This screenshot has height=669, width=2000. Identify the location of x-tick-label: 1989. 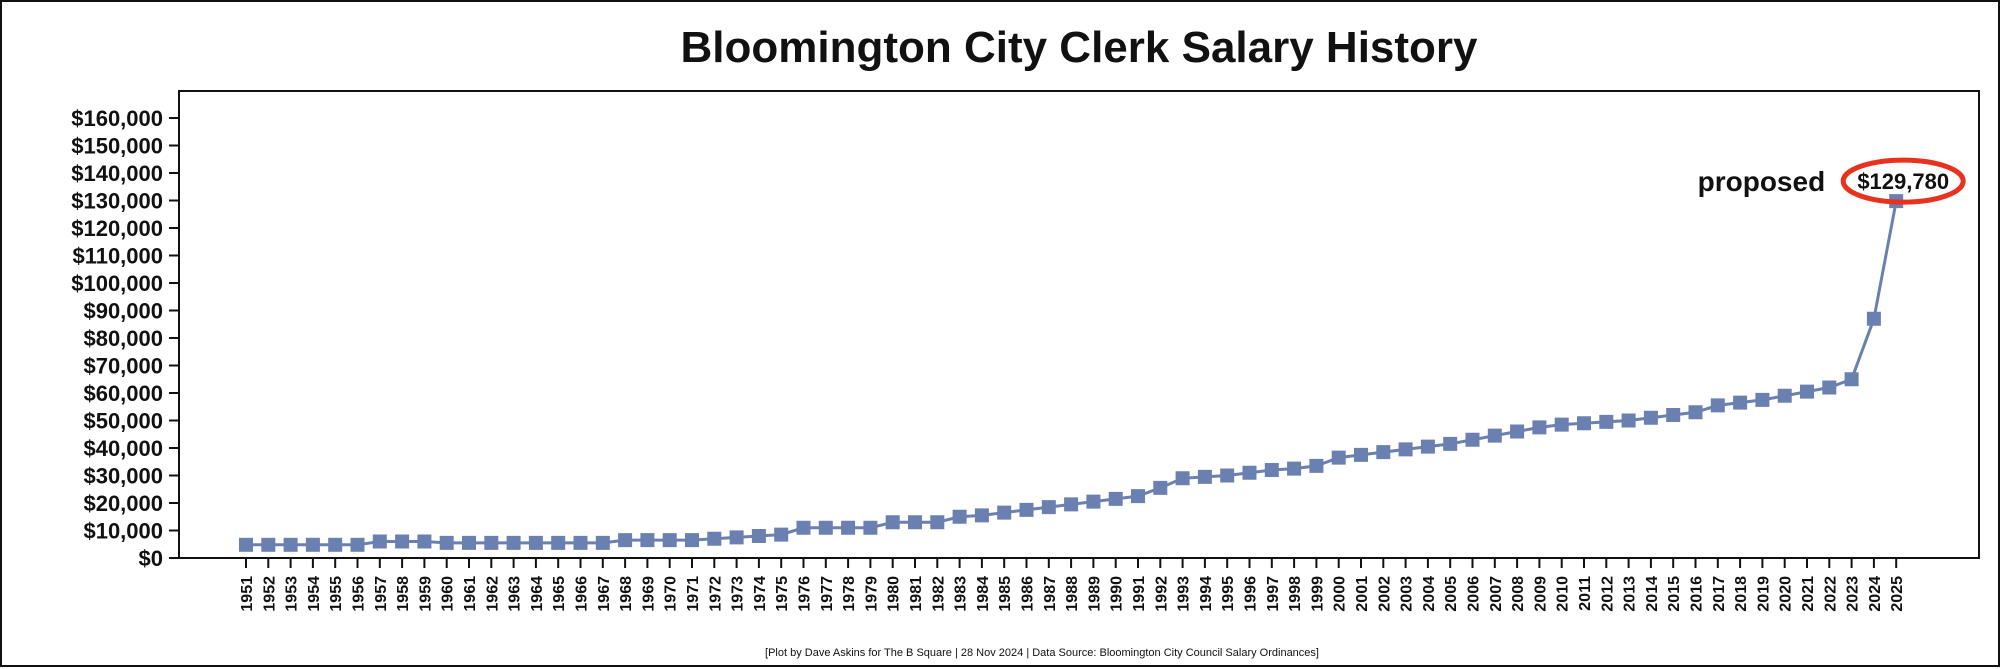
(1094, 594).